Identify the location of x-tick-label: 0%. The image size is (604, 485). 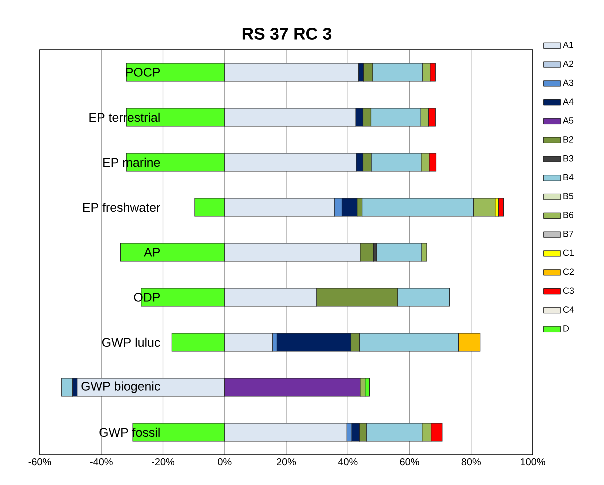
(225, 462).